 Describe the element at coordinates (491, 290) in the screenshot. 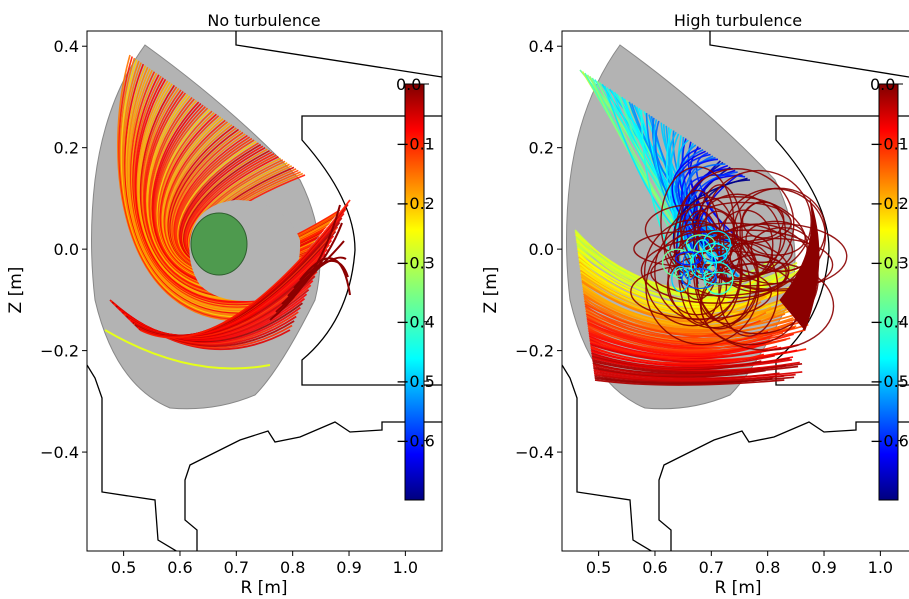

I see `y-axis-label: Z [m]` at that location.